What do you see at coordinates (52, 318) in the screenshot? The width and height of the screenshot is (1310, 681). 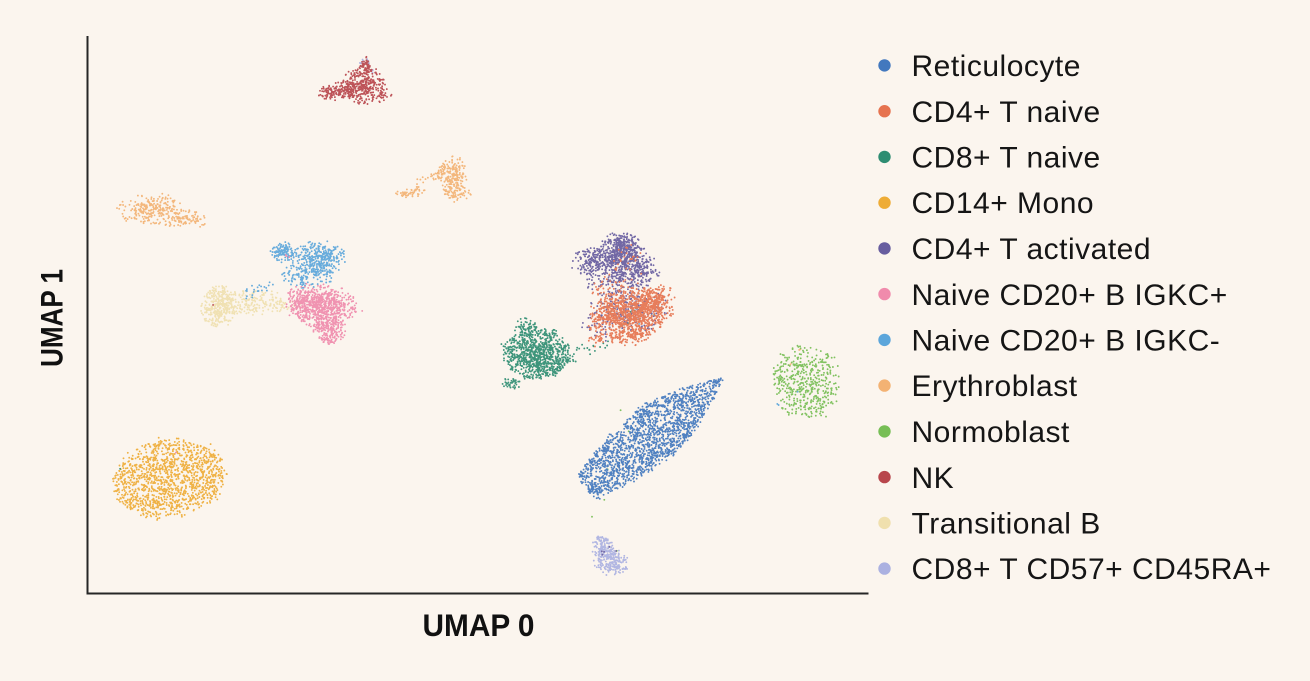 I see `svg-text: UMAP 1` at bounding box center [52, 318].